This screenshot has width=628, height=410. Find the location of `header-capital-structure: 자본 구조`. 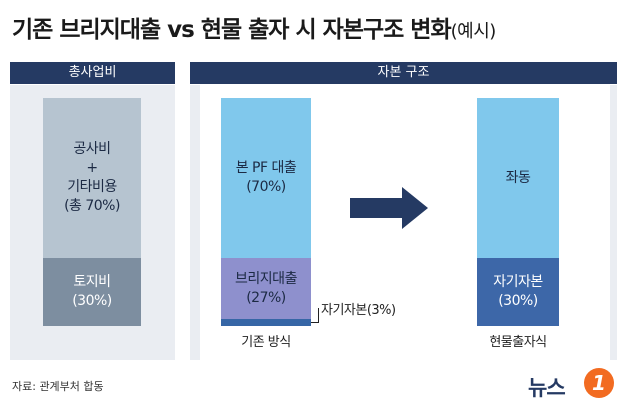

header-capital-structure: 자본 구조 is located at coordinates (403, 73).